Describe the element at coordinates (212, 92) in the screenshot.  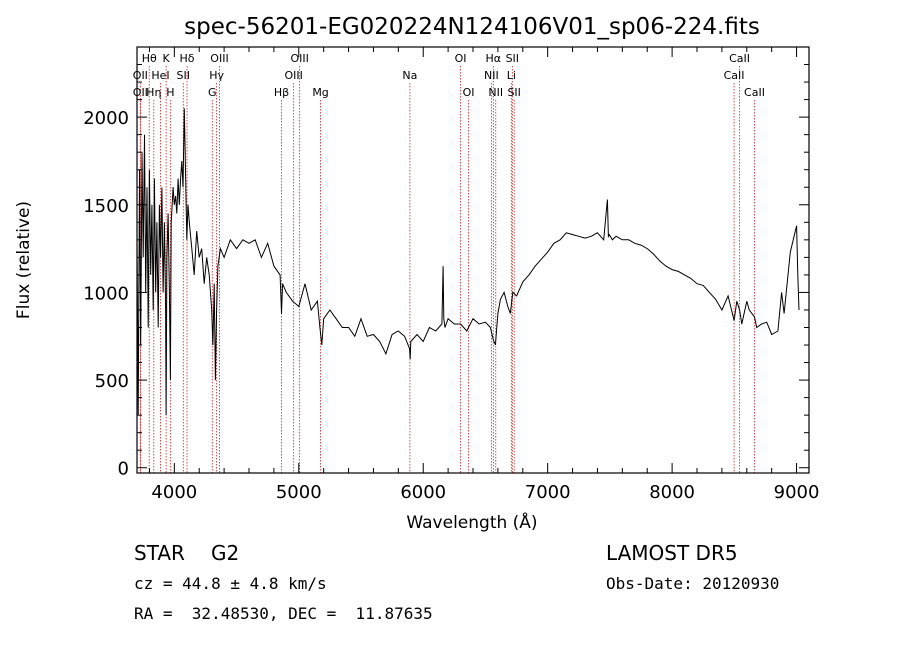
I see `line-label-11: G` at that location.